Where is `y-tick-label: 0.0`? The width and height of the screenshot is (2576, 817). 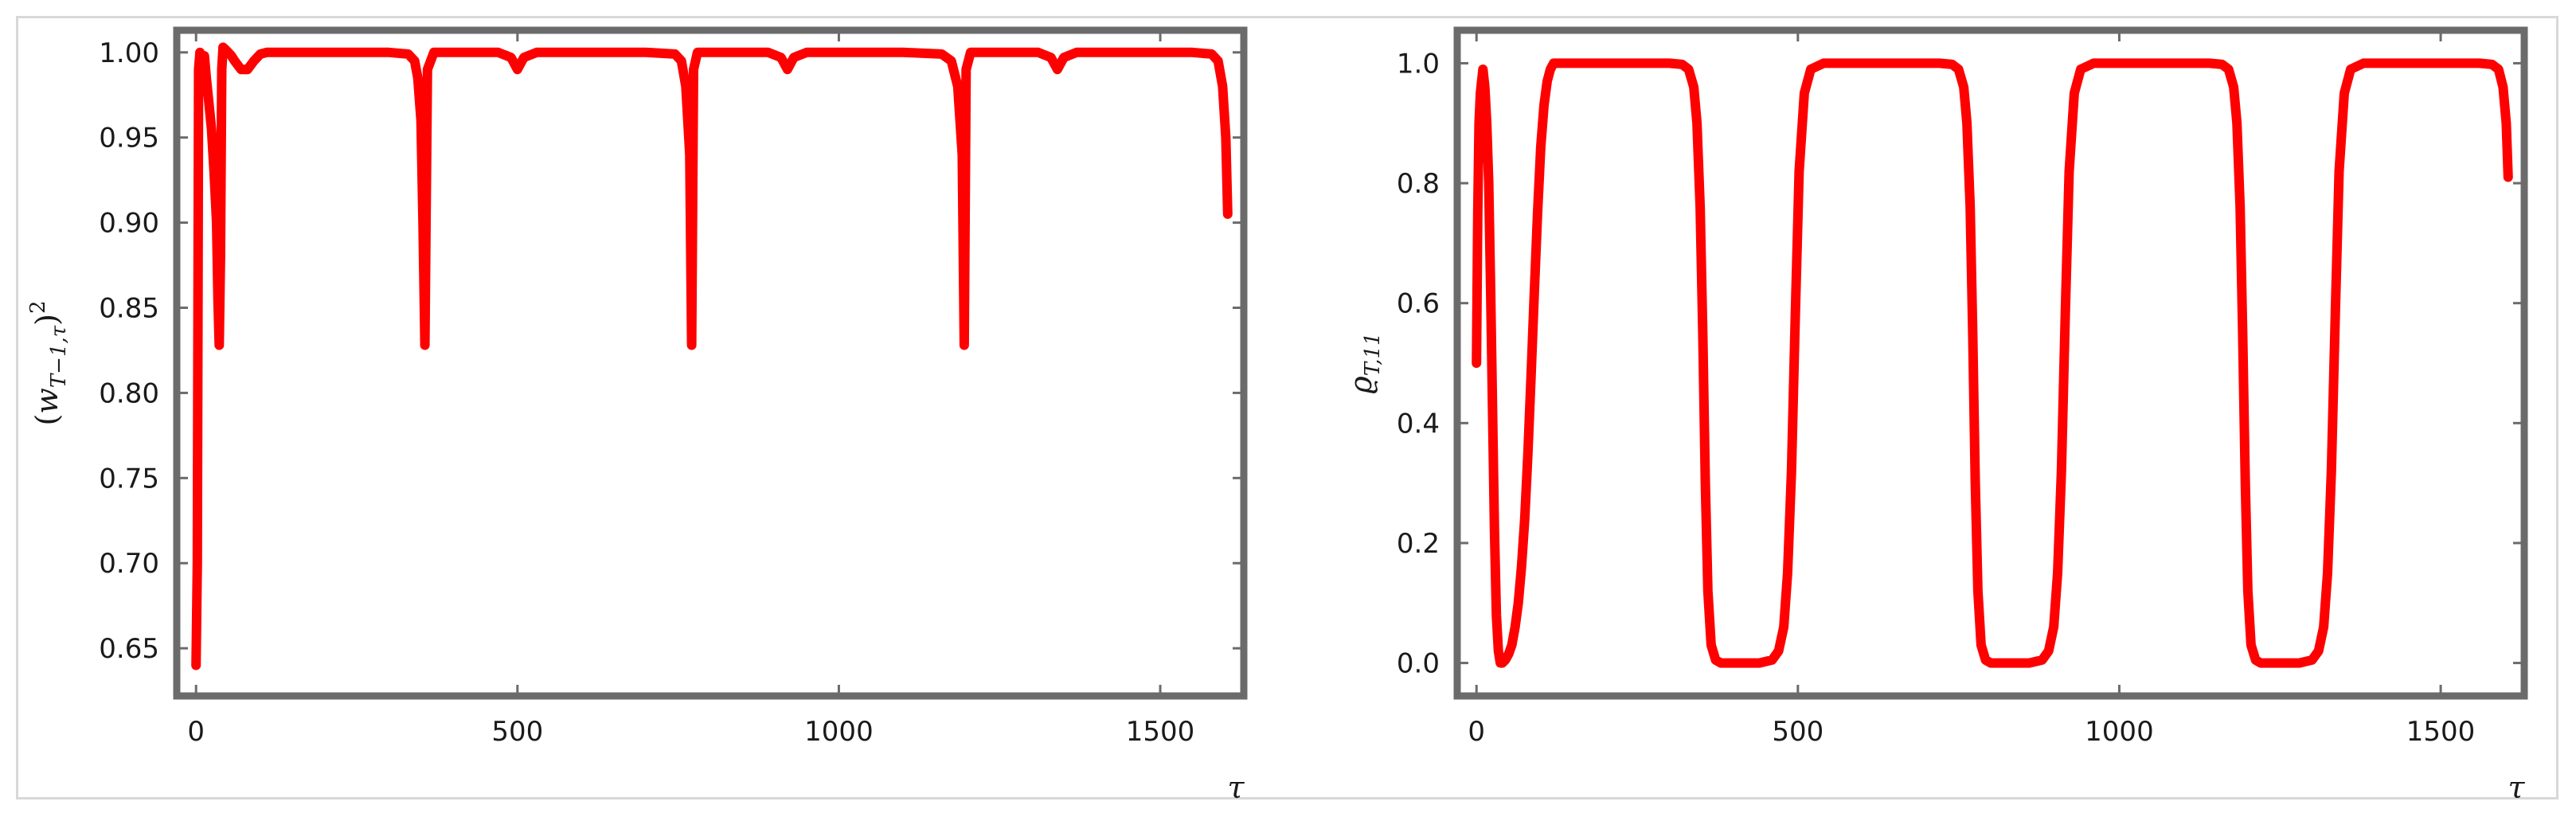
y-tick-label: 0.0 is located at coordinates (1418, 664).